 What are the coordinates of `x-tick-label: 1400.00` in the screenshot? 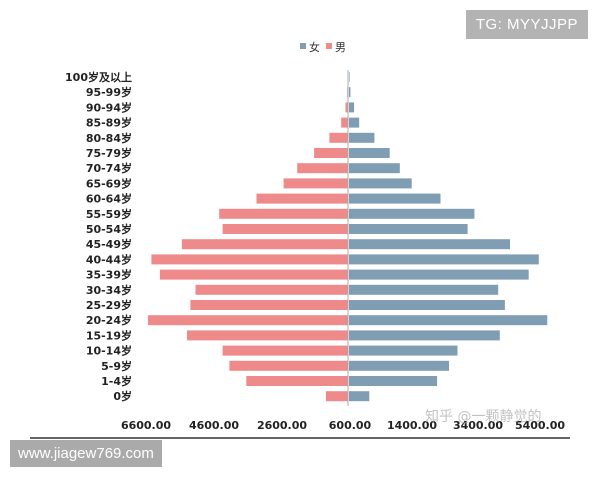 It's located at (412, 425).